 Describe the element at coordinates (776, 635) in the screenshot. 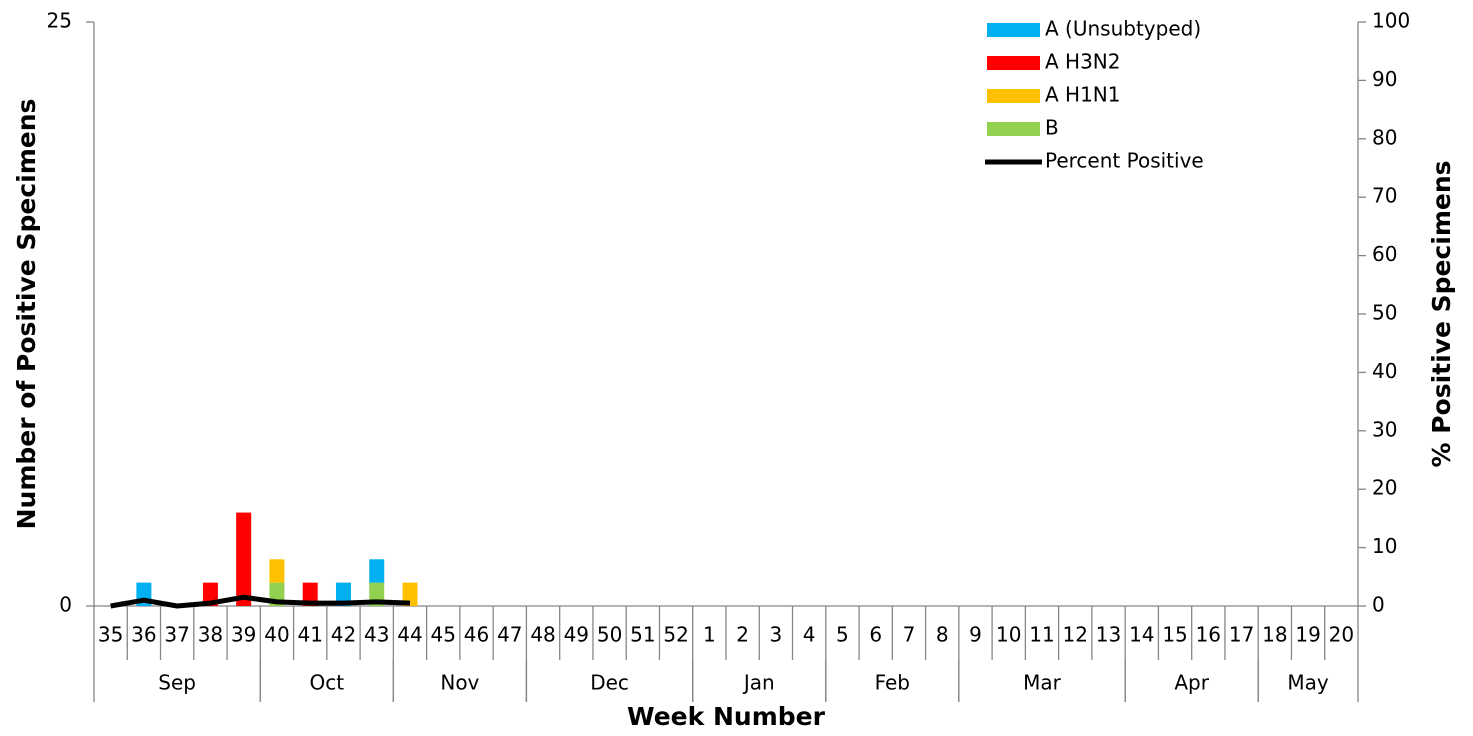

I see `x-tick-label: 3` at that location.